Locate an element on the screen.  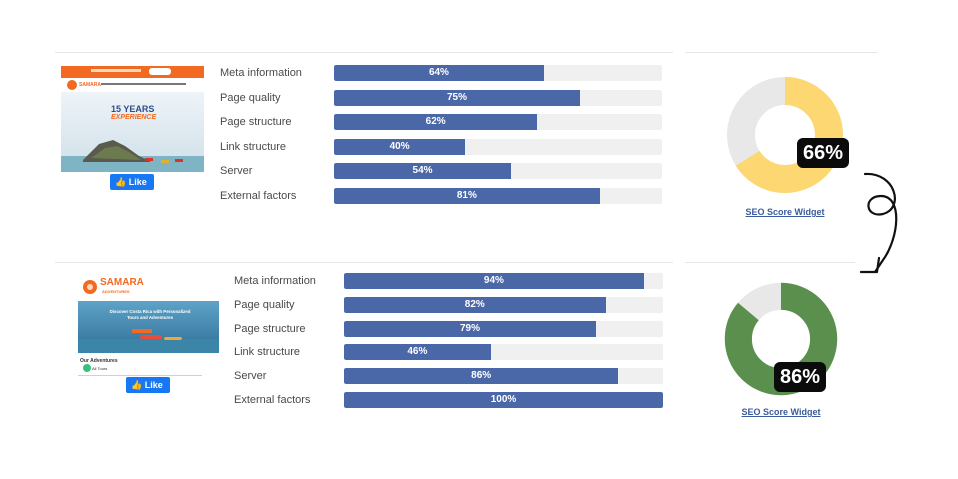
after-metric-row: Meta information 94% is located at coordinates (451, 285).